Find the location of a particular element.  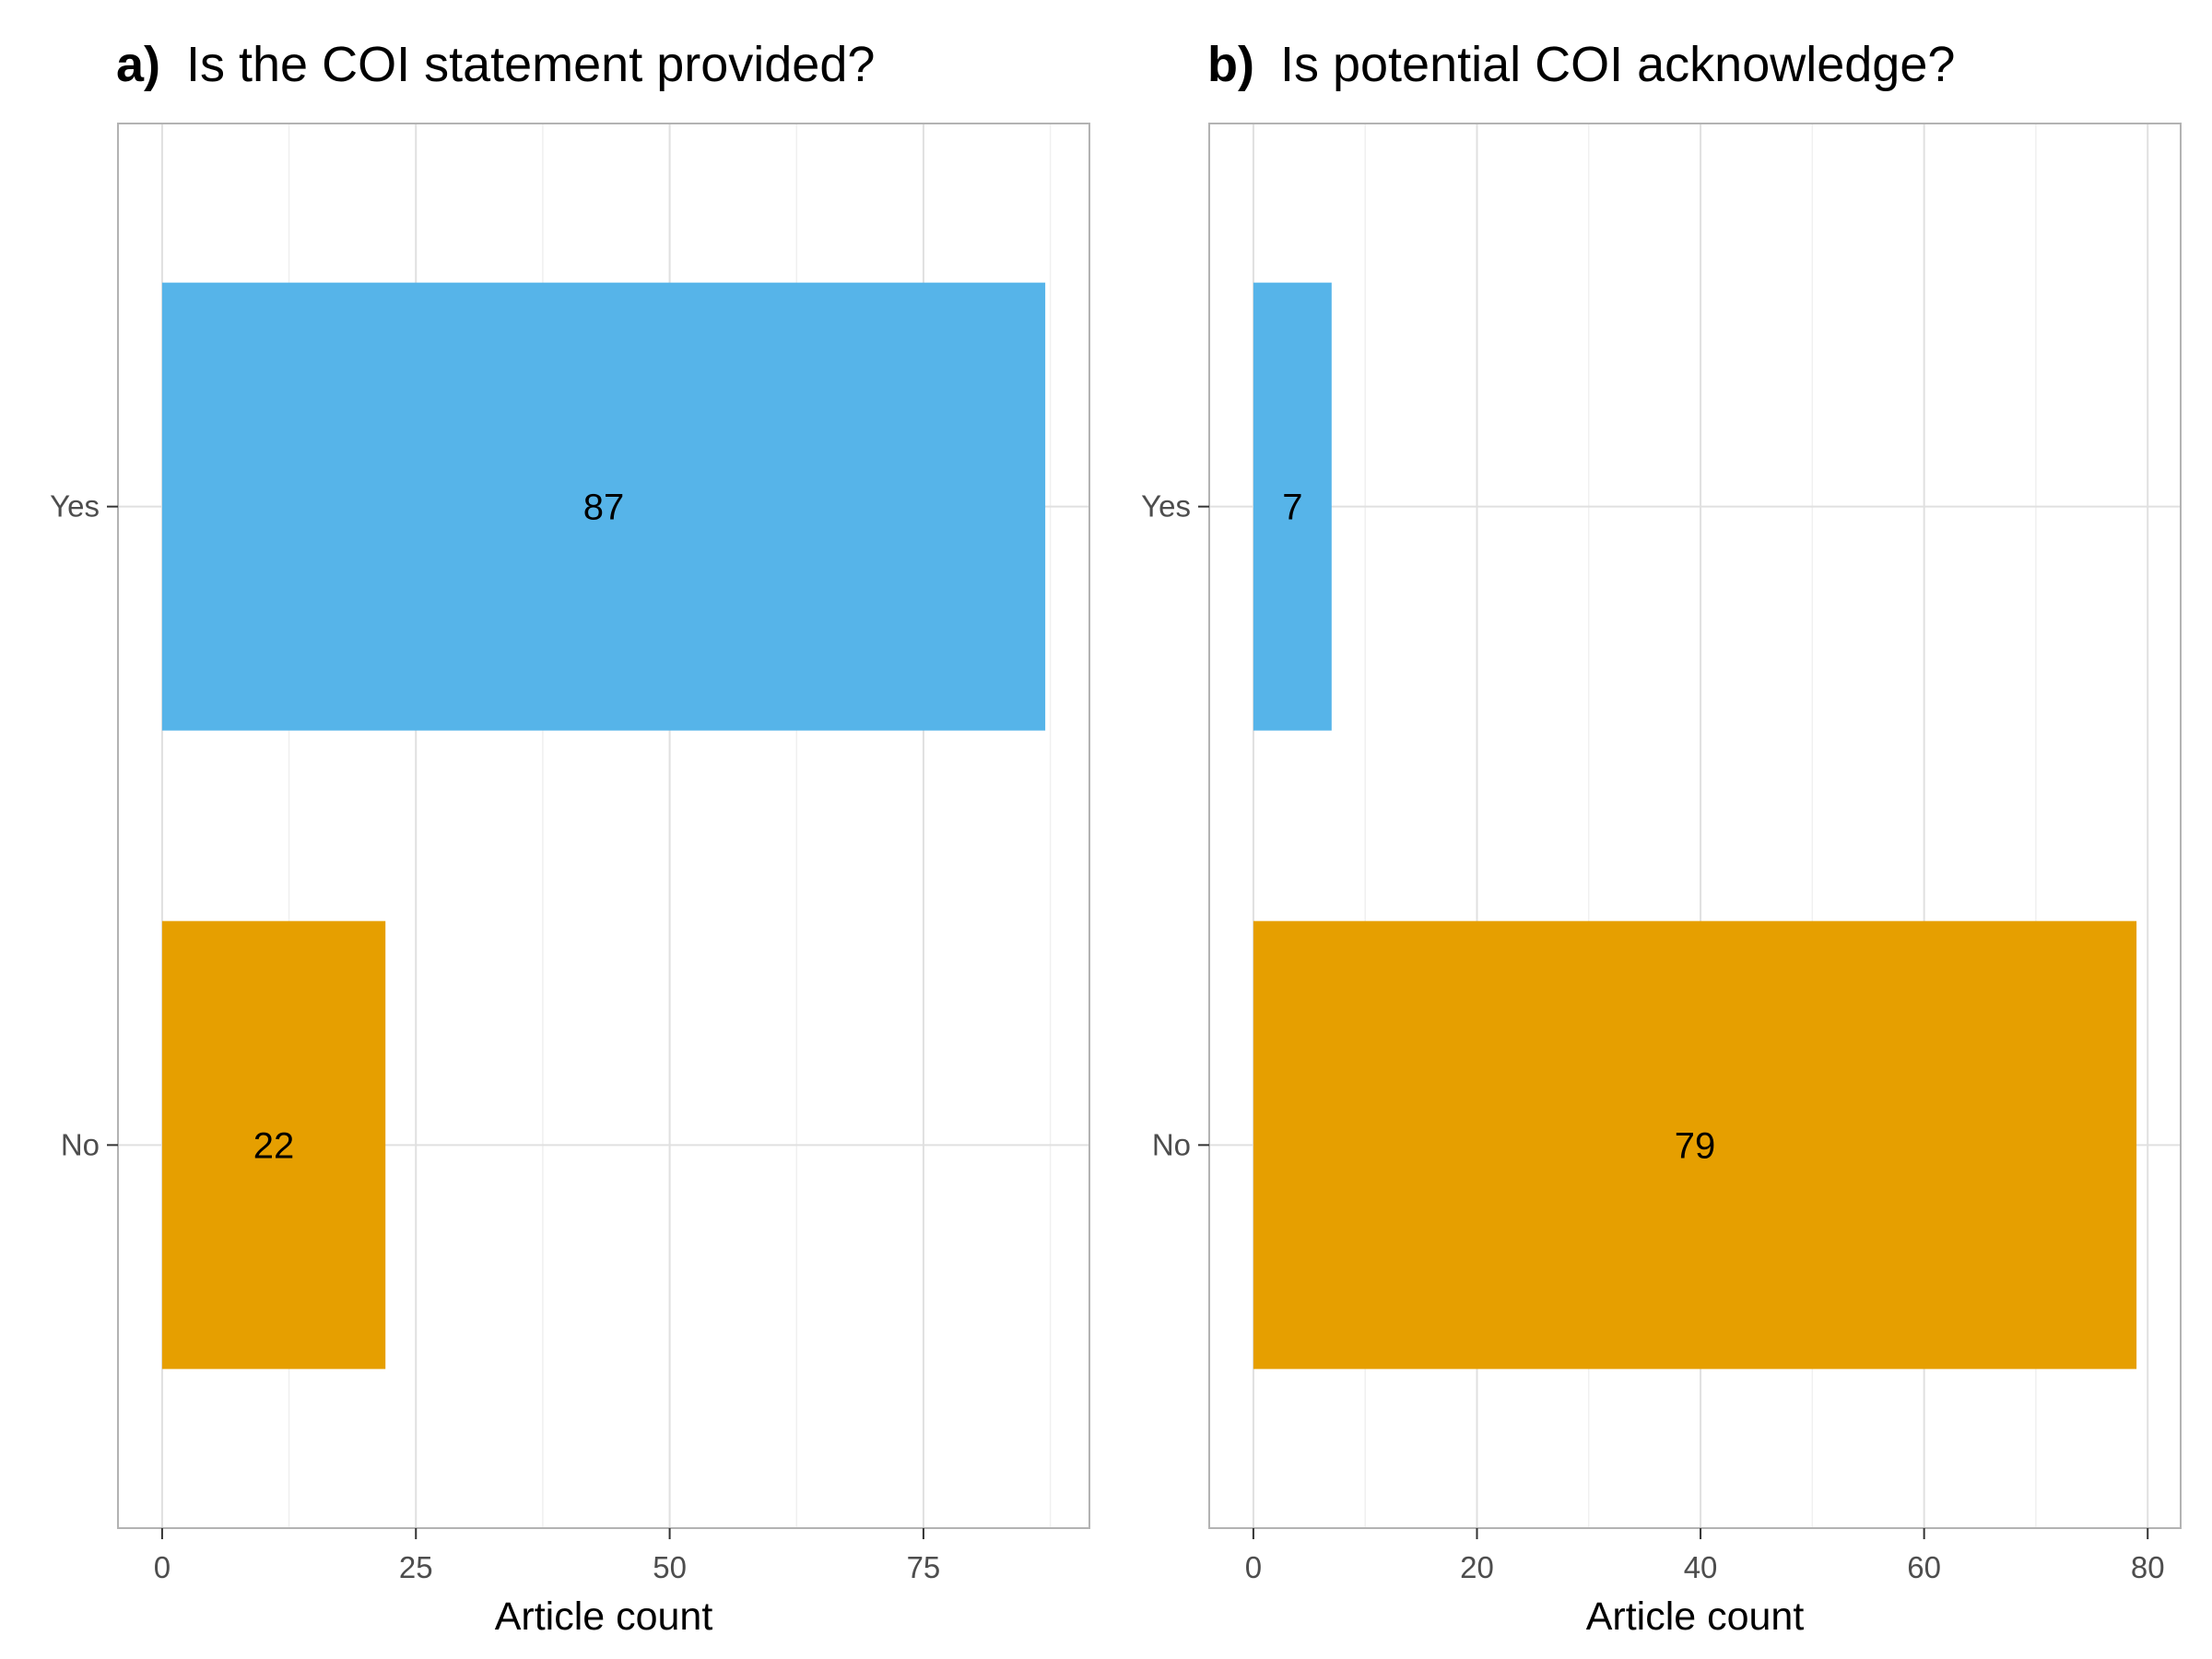

panel-title: a) Is the COI statement provided? is located at coordinates (495, 64).